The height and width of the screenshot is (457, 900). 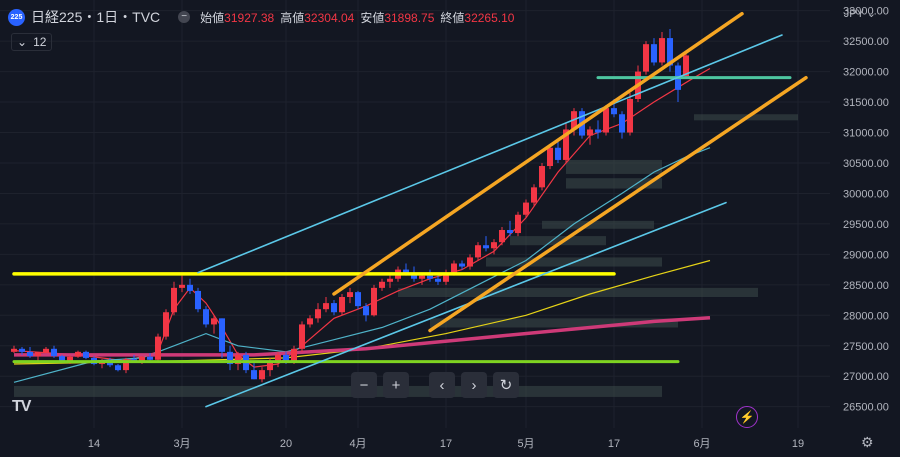 I want to click on price-tick-label: 29500.00, so click(x=866, y=225).